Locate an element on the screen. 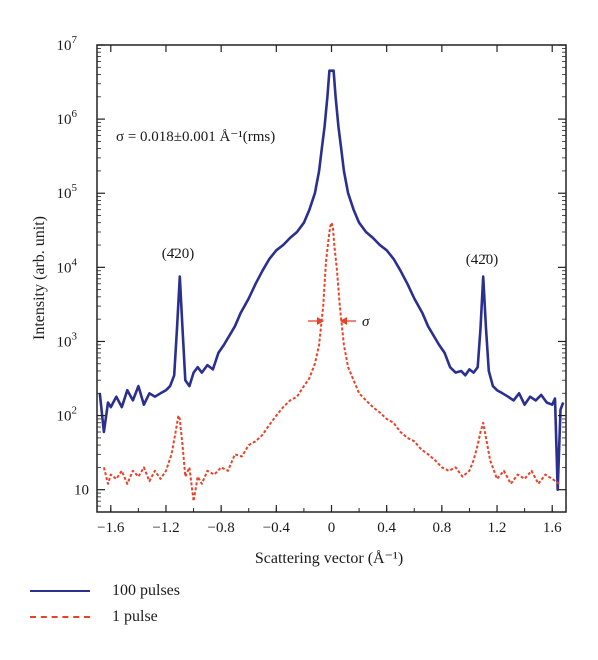  legend: 100 pulses 1 pulse is located at coordinates (105, 604).